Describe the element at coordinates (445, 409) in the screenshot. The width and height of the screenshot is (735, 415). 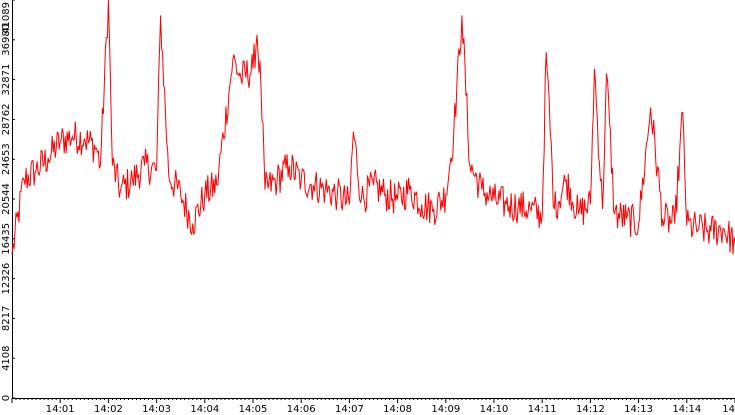
I see `x-tick-label: 14:09` at that location.